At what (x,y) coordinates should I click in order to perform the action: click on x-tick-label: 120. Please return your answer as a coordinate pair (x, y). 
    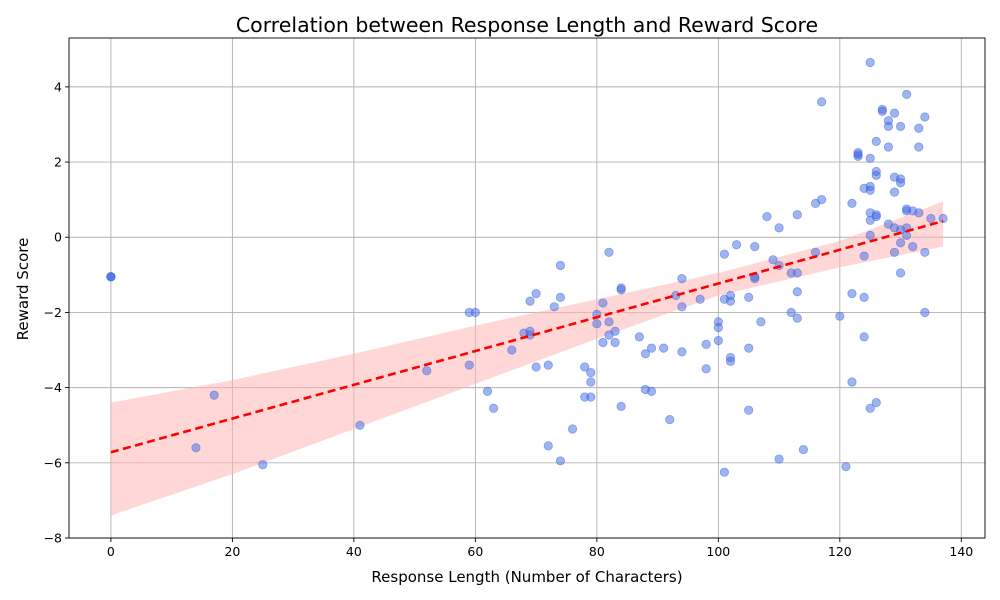
    Looking at the image, I should click on (840, 551).